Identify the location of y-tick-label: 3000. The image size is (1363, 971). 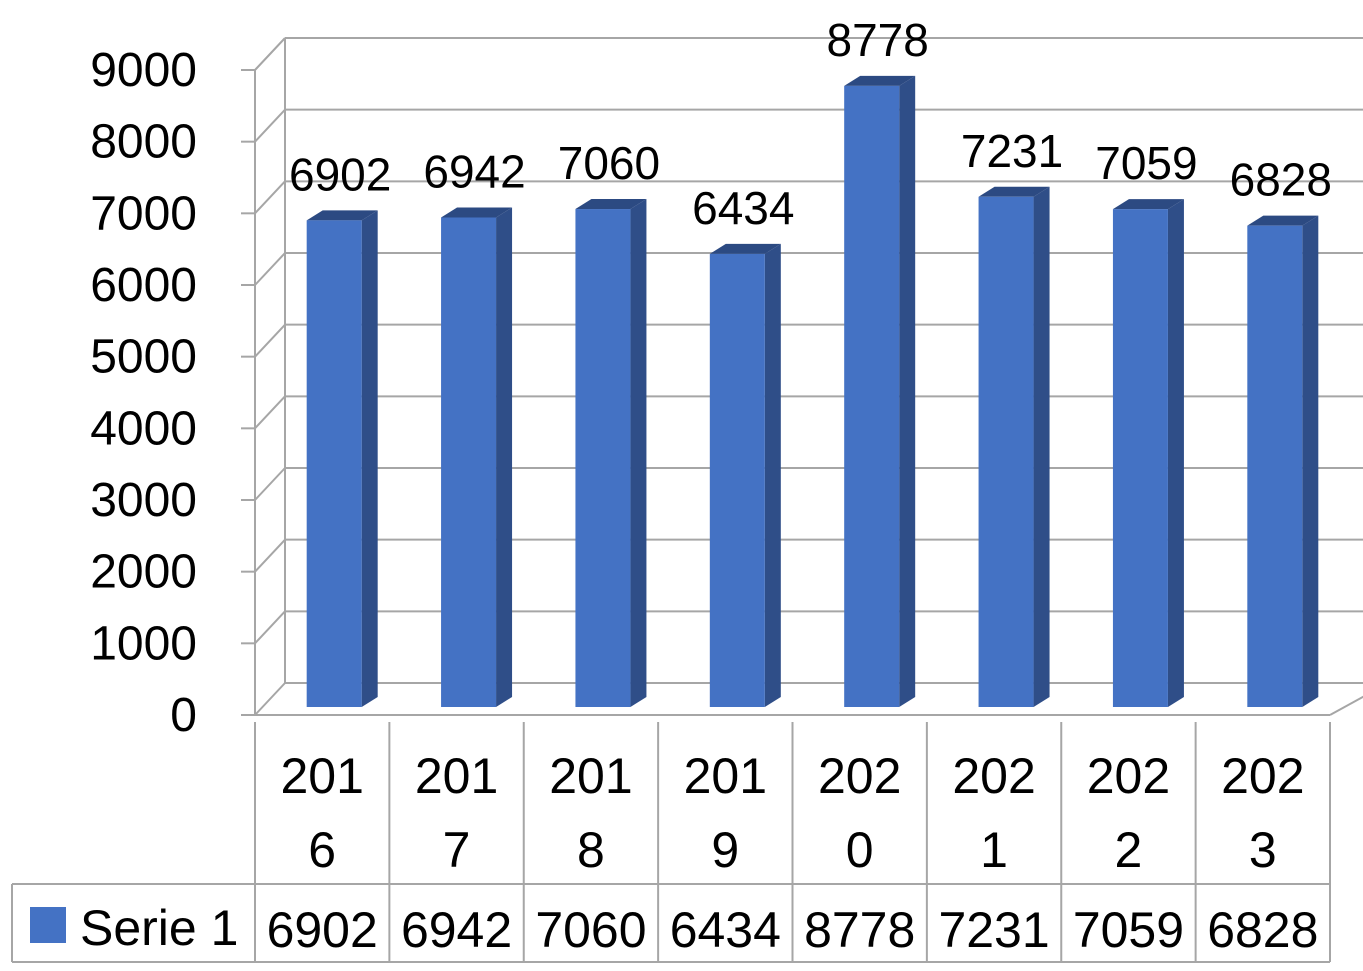
(143, 500).